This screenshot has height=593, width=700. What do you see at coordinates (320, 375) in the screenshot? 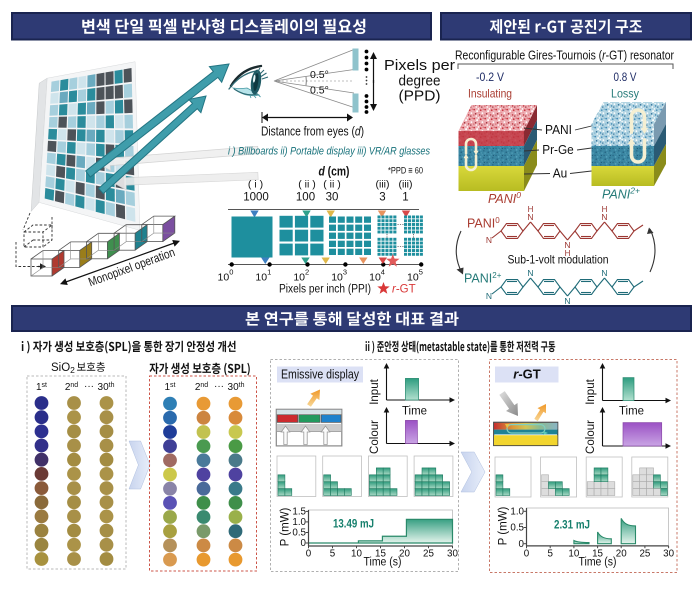
I see `svg-text: Emissive display` at bounding box center [320, 375].